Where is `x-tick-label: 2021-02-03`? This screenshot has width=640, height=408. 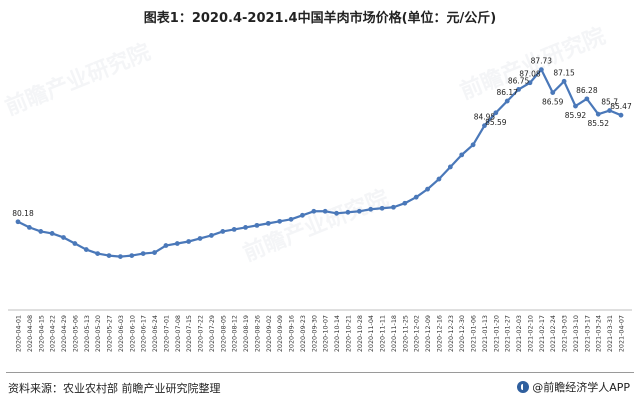
x-tick-label: 2021-02-03 is located at coordinates (519, 333).